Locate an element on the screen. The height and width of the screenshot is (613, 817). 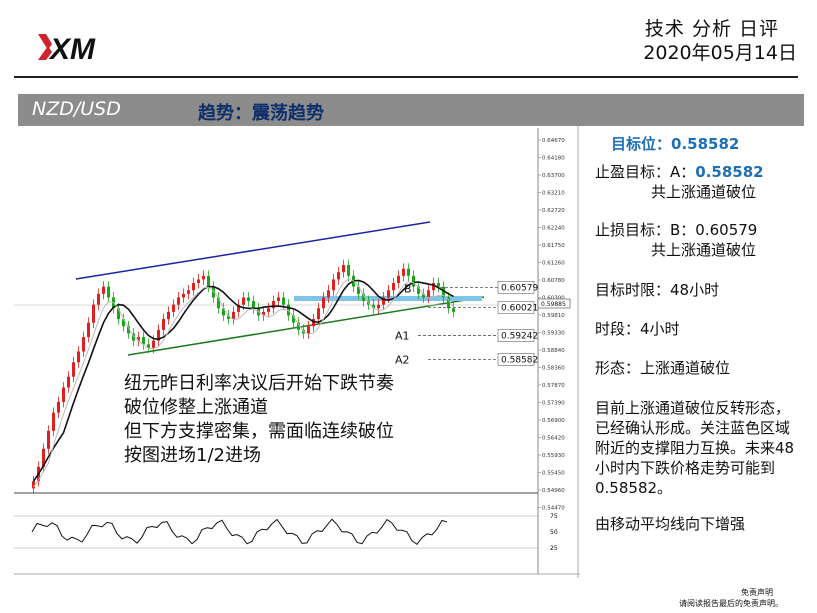
y-tick-label: 0.60300 is located at coordinates (553, 299).